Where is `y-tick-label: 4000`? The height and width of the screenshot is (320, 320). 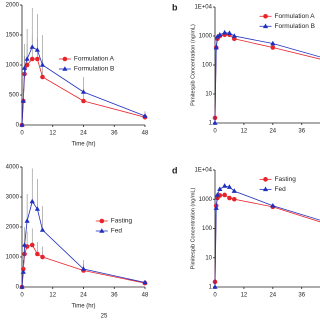
y-tick-label: 4000 is located at coordinates (13, 168).